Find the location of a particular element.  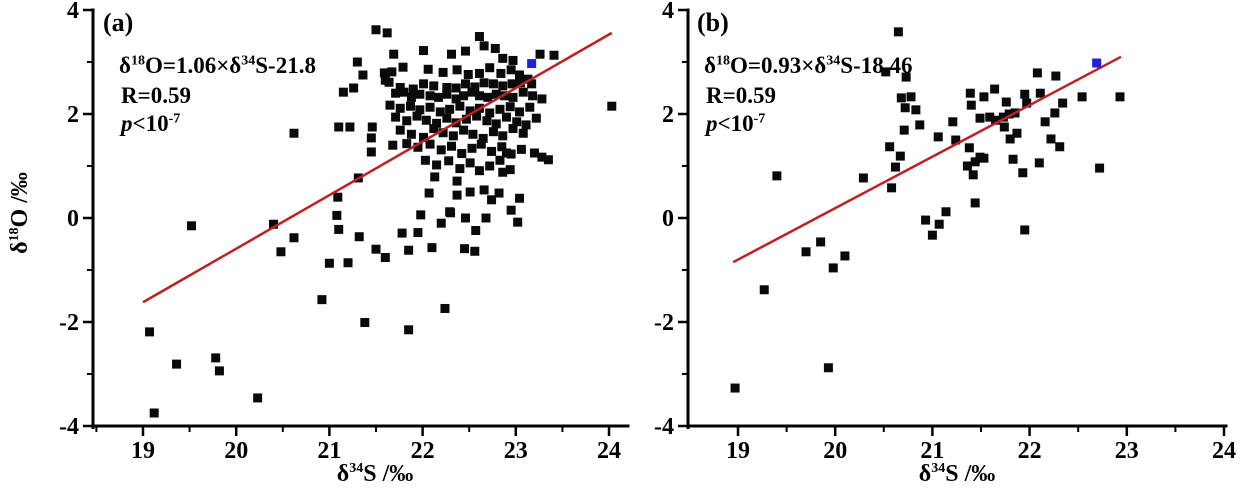

p-b-sup: -7 is located at coordinates (759, 119).